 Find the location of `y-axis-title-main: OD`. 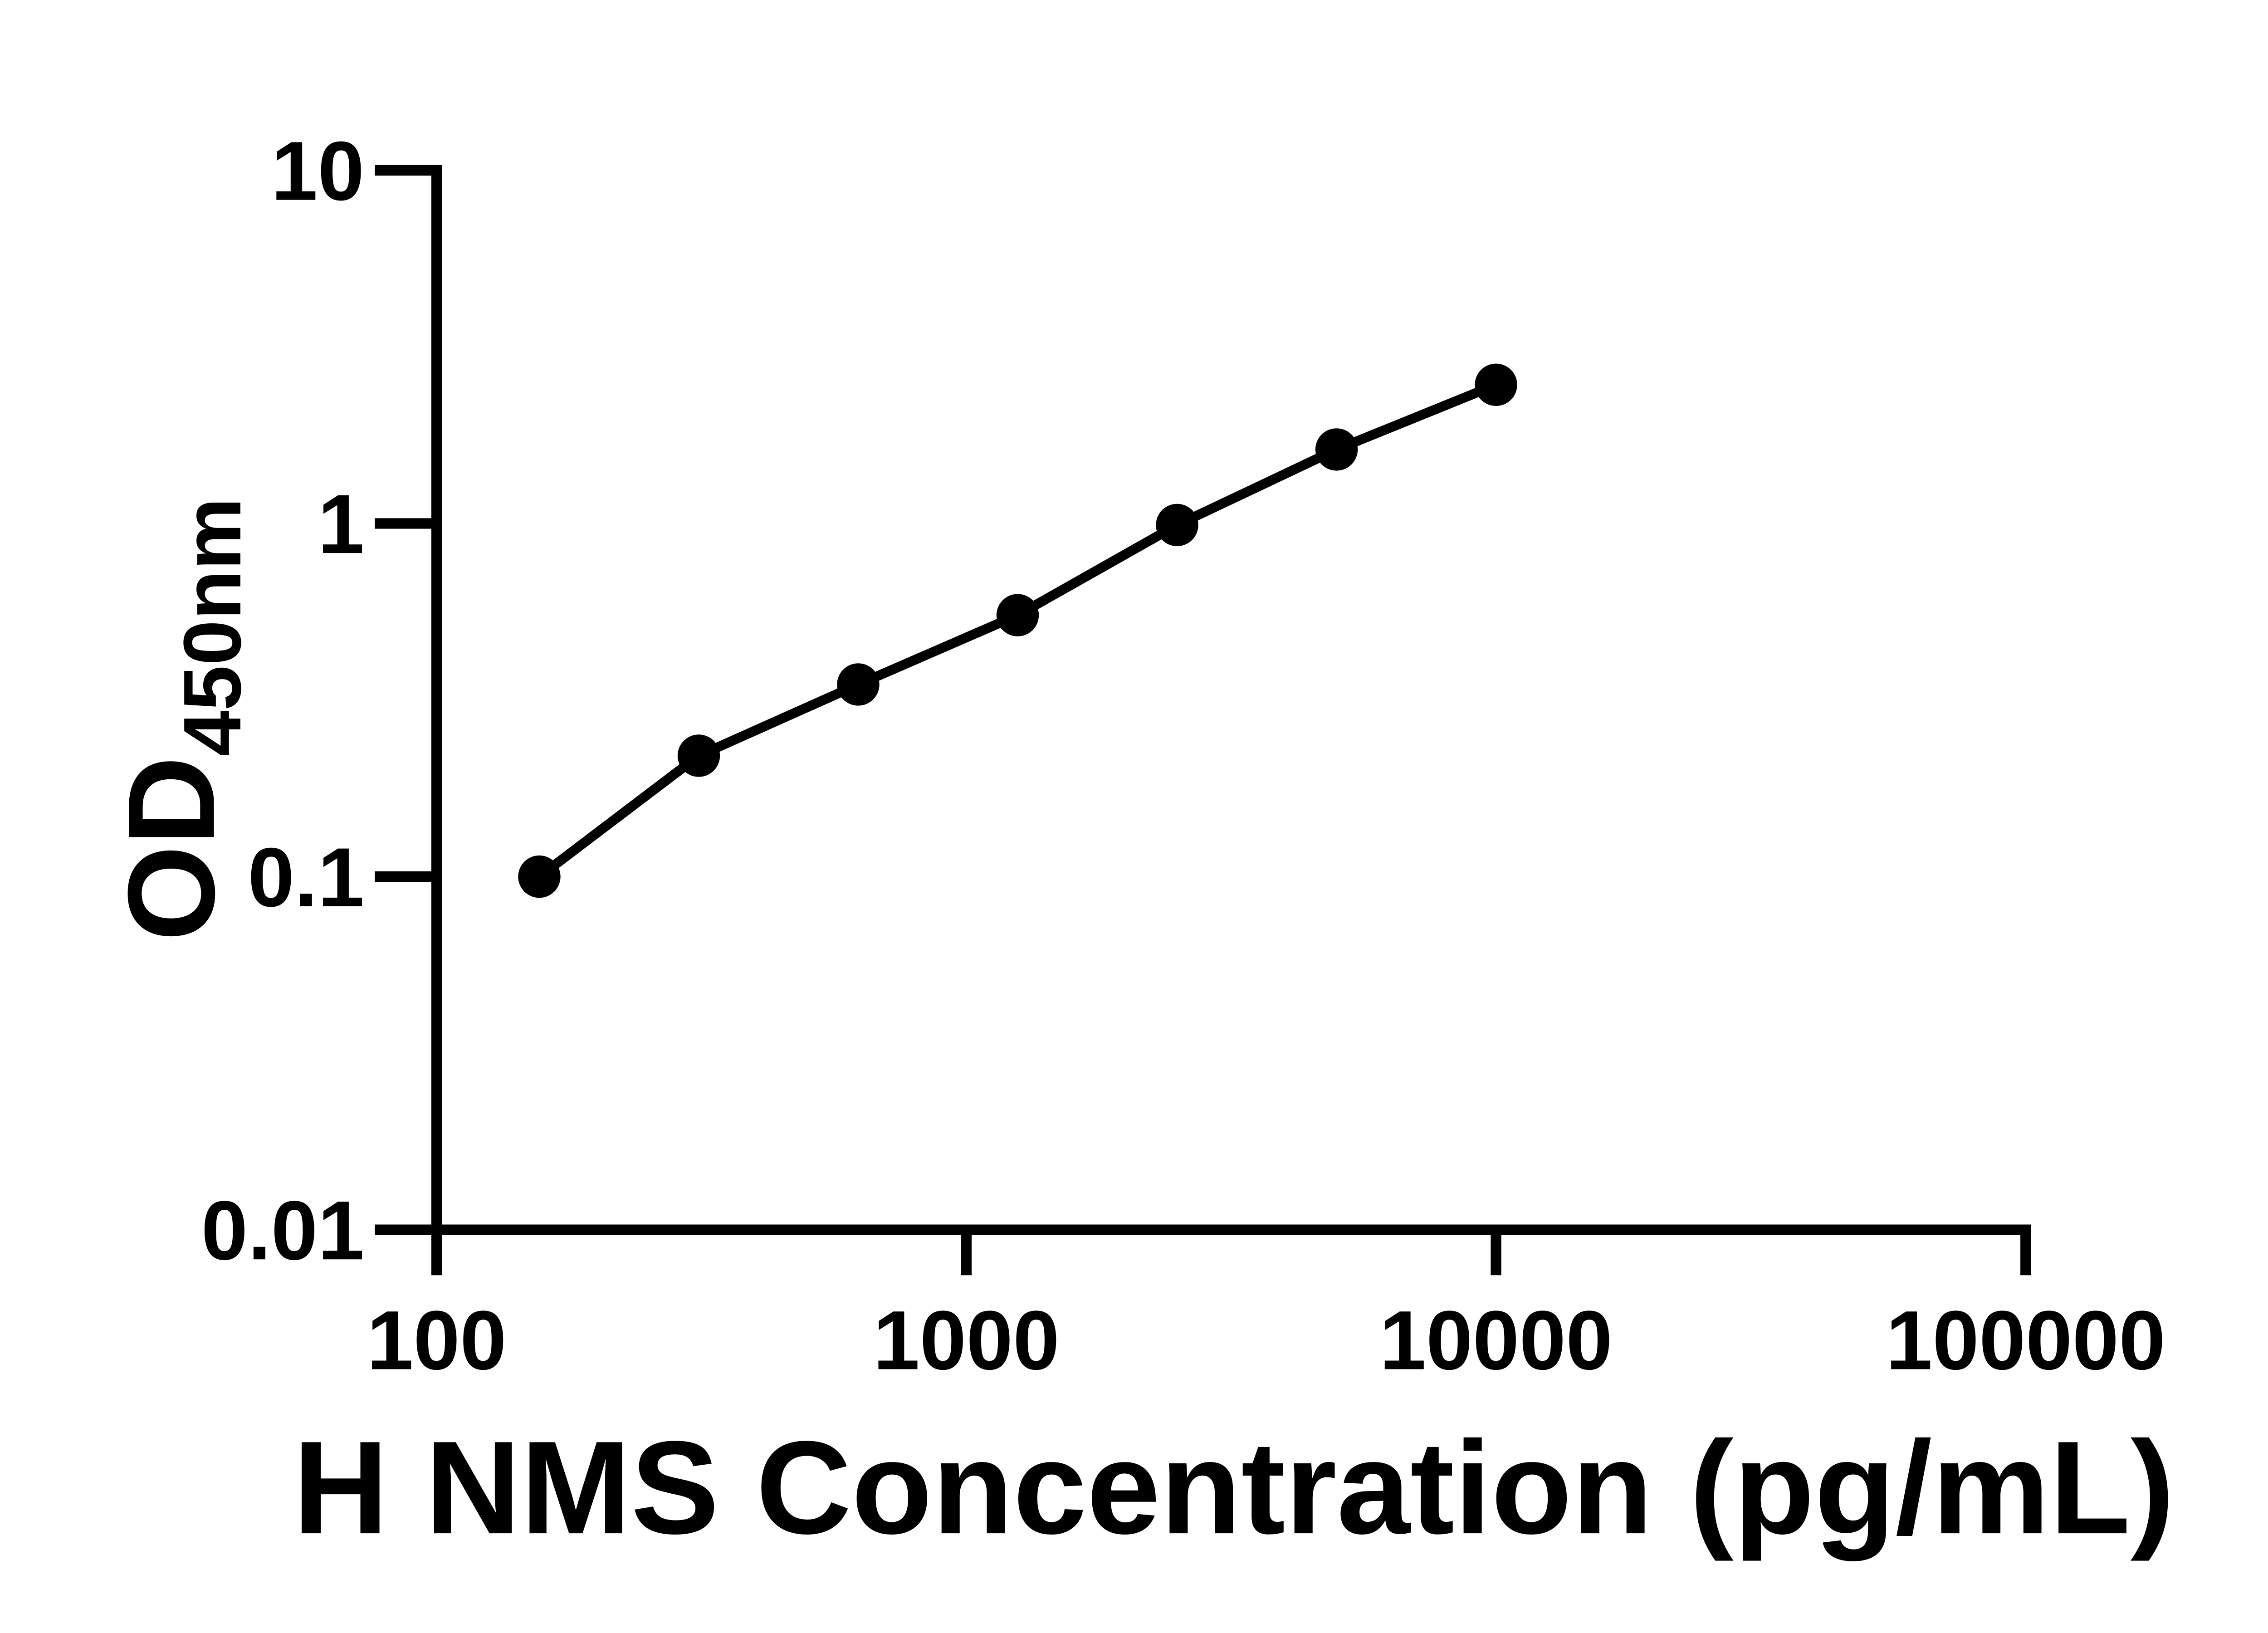

y-axis-title-main: OD is located at coordinates (171, 848).